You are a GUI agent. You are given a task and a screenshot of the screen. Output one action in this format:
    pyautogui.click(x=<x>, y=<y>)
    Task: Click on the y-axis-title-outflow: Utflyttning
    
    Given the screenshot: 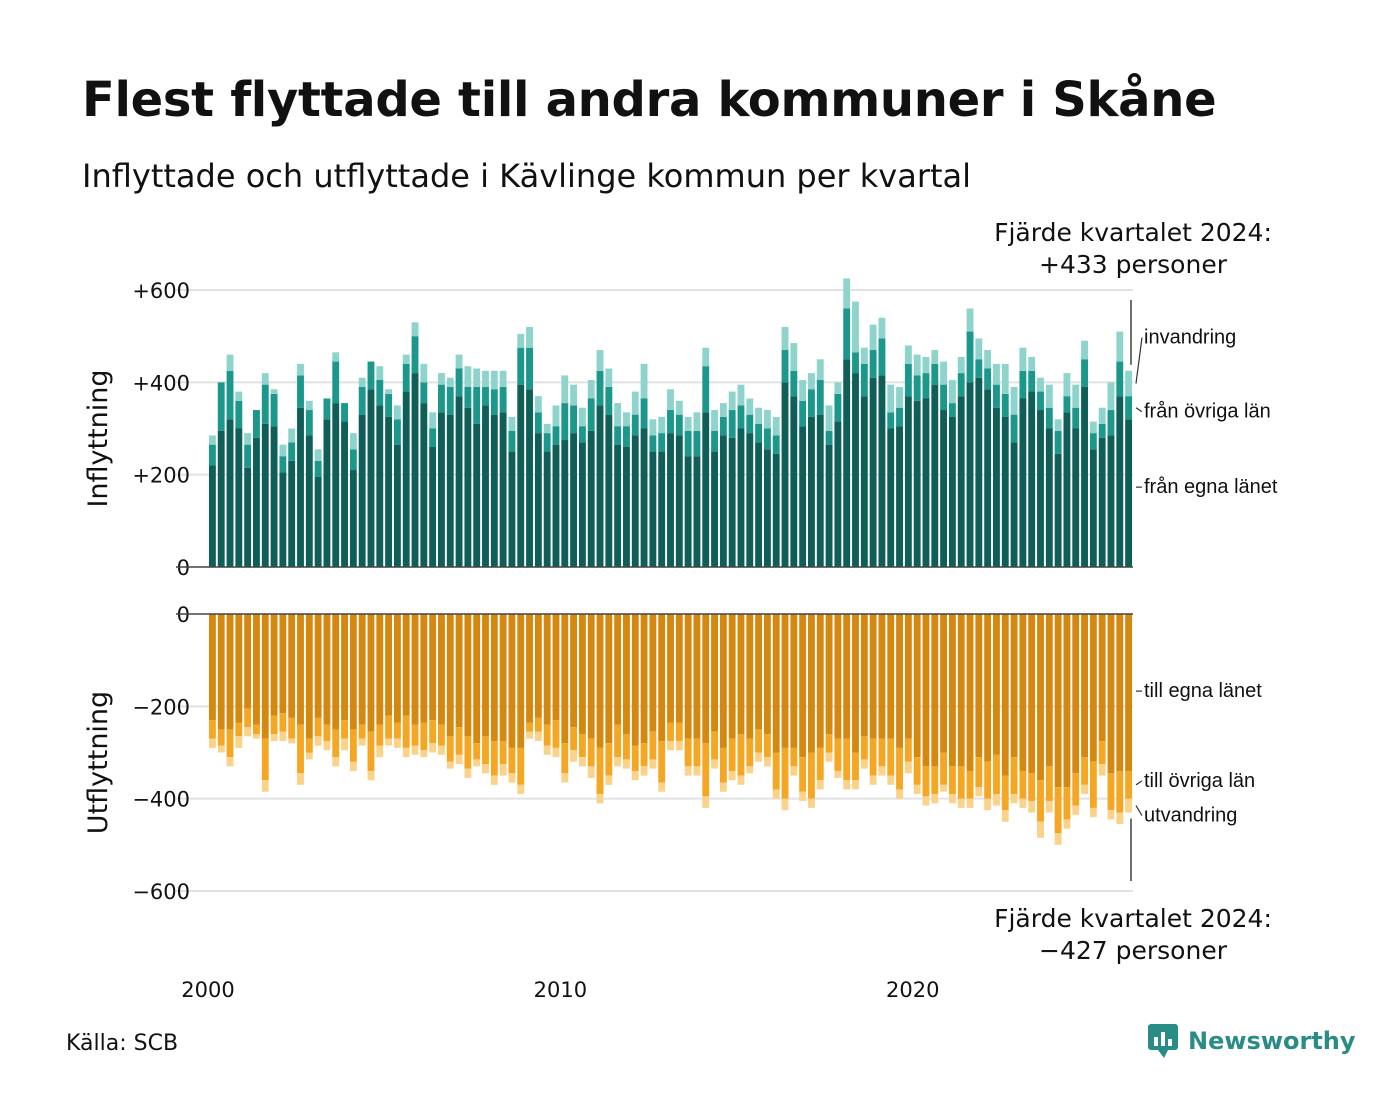 What is the action you would take?
    pyautogui.click(x=98, y=762)
    